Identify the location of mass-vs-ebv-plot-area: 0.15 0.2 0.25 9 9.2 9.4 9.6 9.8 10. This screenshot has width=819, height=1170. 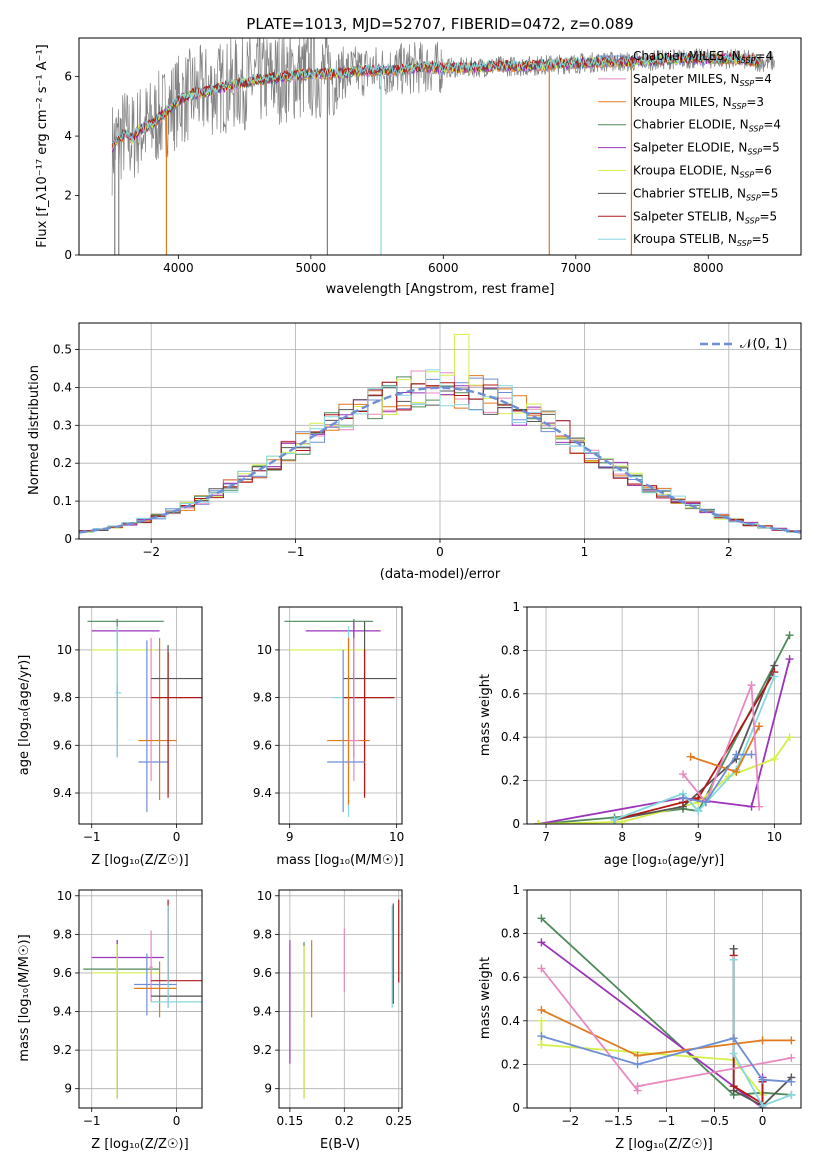
(332, 1008).